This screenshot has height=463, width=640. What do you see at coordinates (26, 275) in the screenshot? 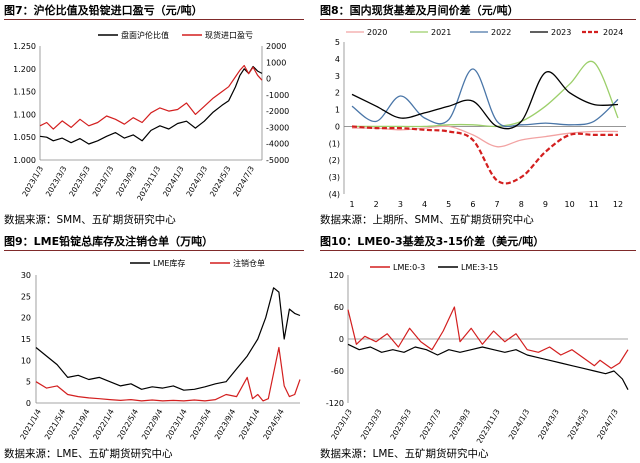
I see `y-tick-label: 30` at bounding box center [26, 275].